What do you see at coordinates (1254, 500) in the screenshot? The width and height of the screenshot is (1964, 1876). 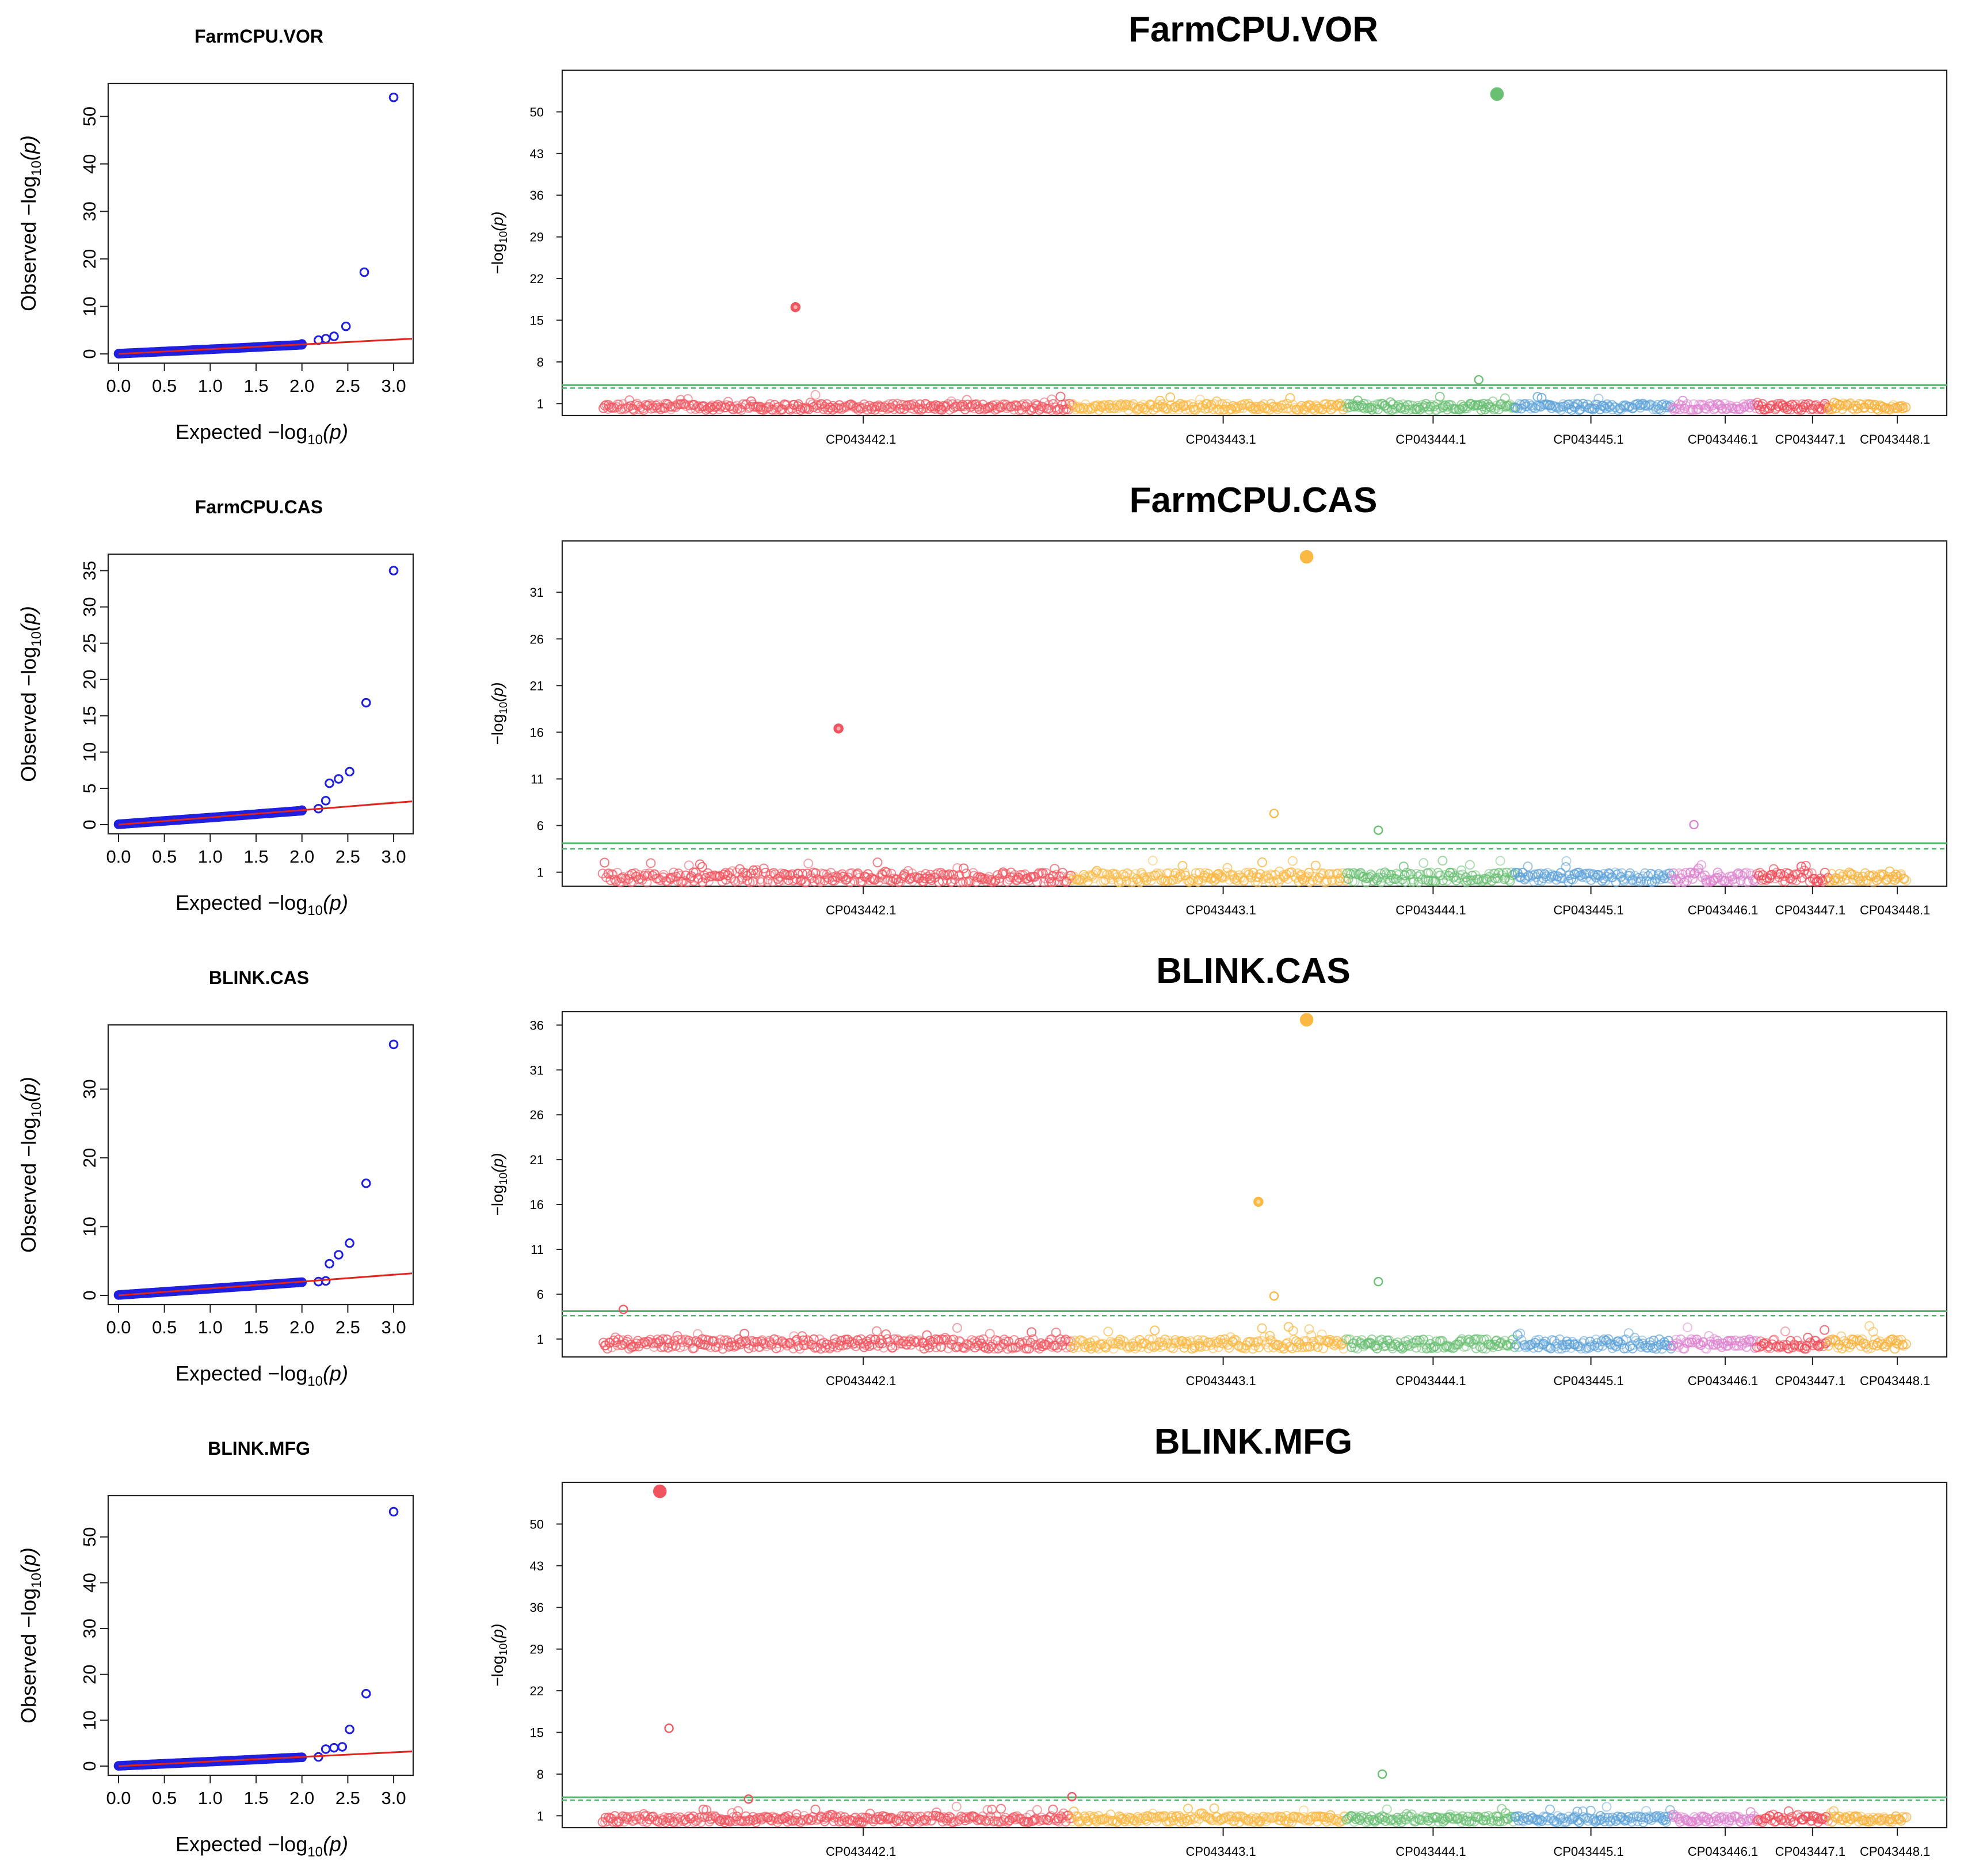 I see `manhattan-title: FarmCPU.CAS` at bounding box center [1254, 500].